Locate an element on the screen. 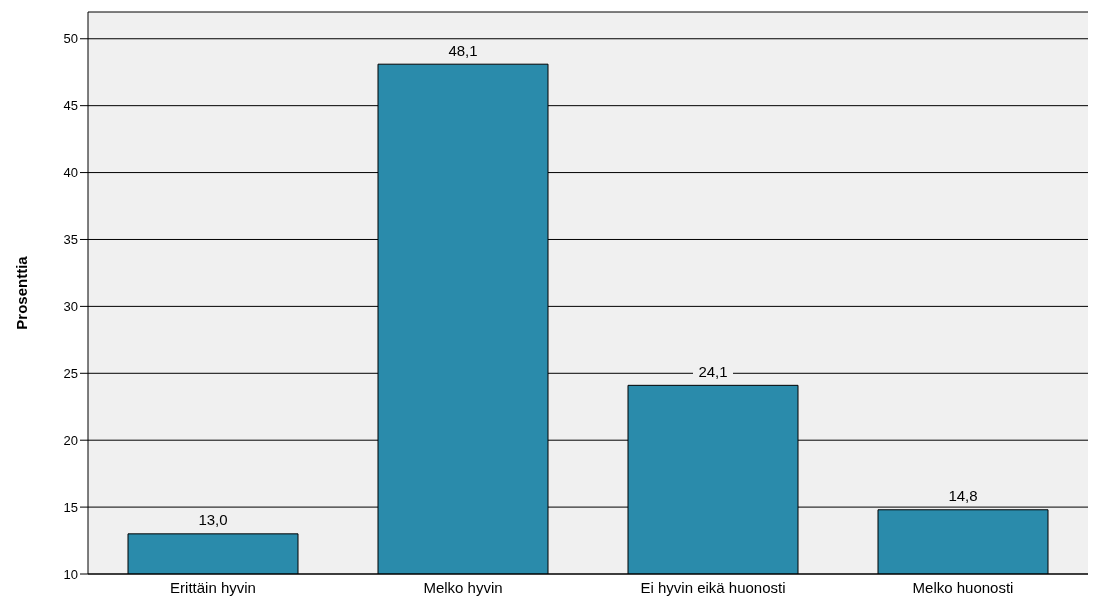 This screenshot has width=1096, height=612. y-axis-title: Prosenttia is located at coordinates (22, 292).